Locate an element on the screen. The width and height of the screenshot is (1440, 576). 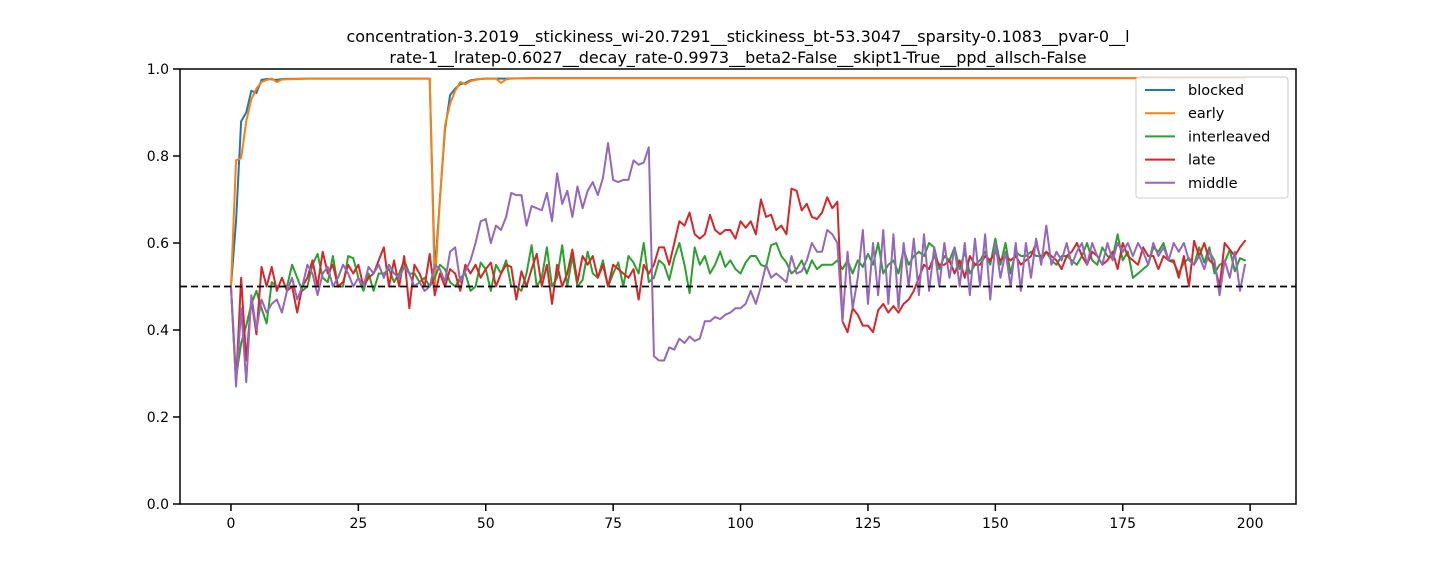
x-tick-label: 150 is located at coordinates (995, 524).